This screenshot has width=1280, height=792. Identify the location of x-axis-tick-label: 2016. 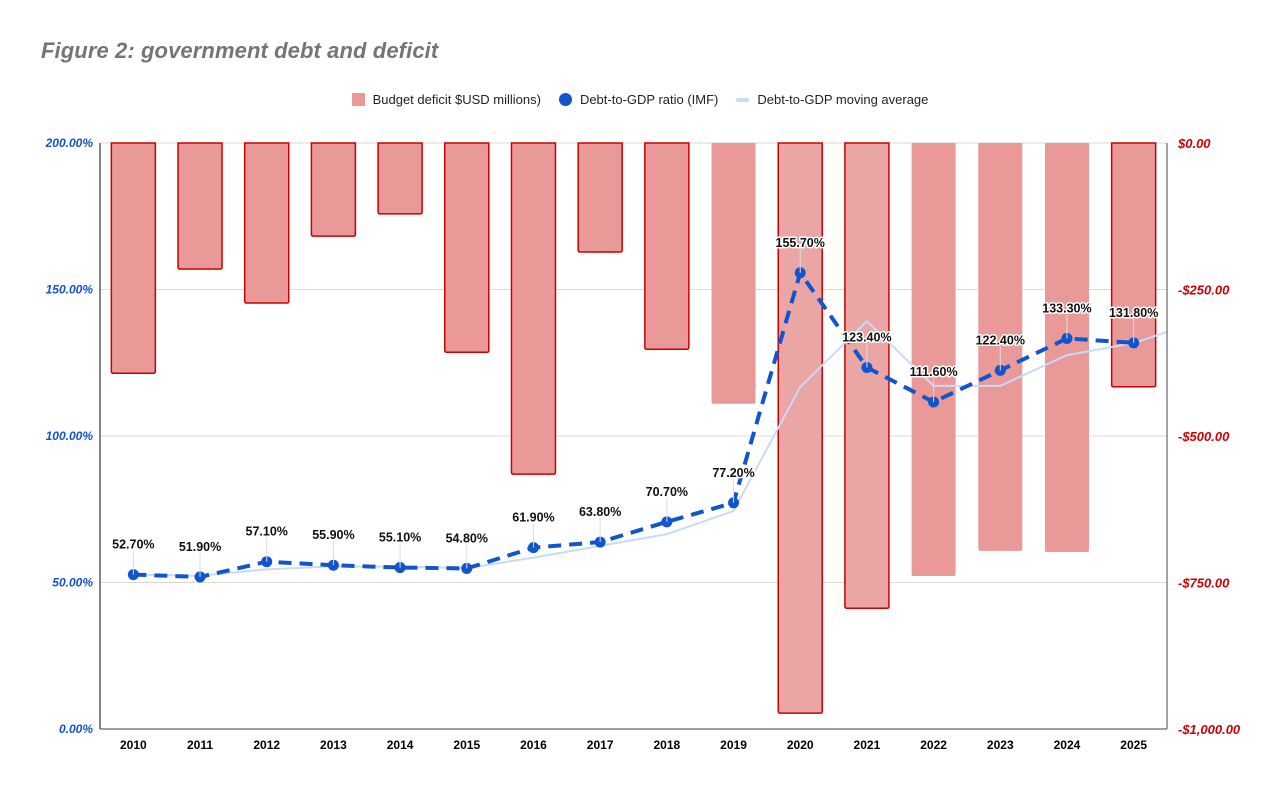
(533, 745).